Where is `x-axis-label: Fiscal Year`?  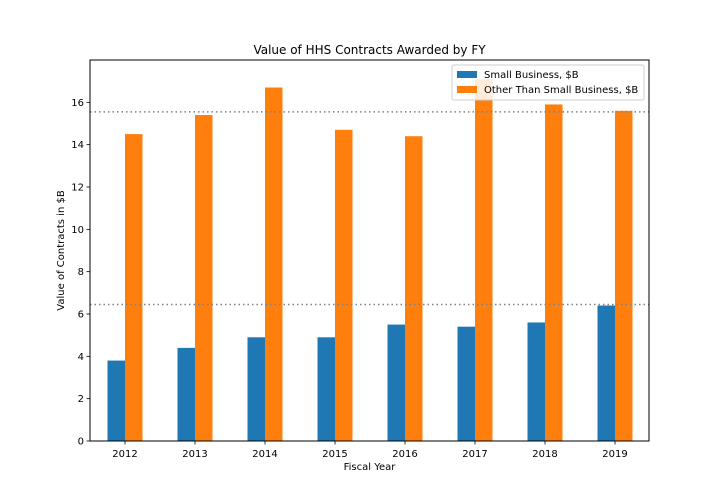 x-axis-label: Fiscal Year is located at coordinates (370, 467).